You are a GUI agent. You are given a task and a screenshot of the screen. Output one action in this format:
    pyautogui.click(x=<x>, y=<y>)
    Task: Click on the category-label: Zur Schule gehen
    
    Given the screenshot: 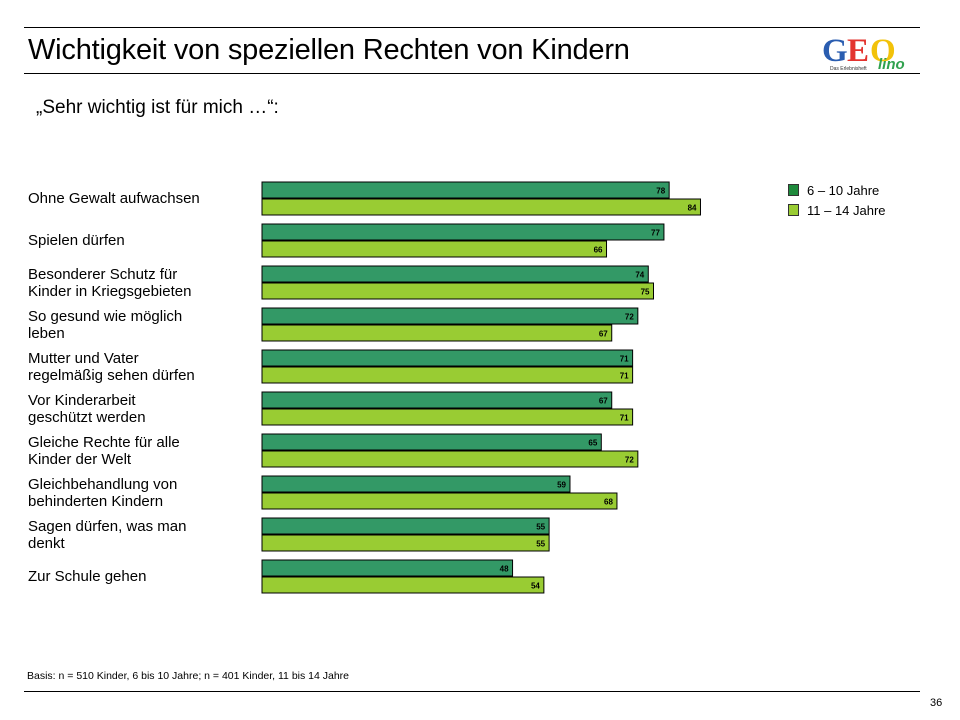 What is the action you would take?
    pyautogui.click(x=87, y=576)
    